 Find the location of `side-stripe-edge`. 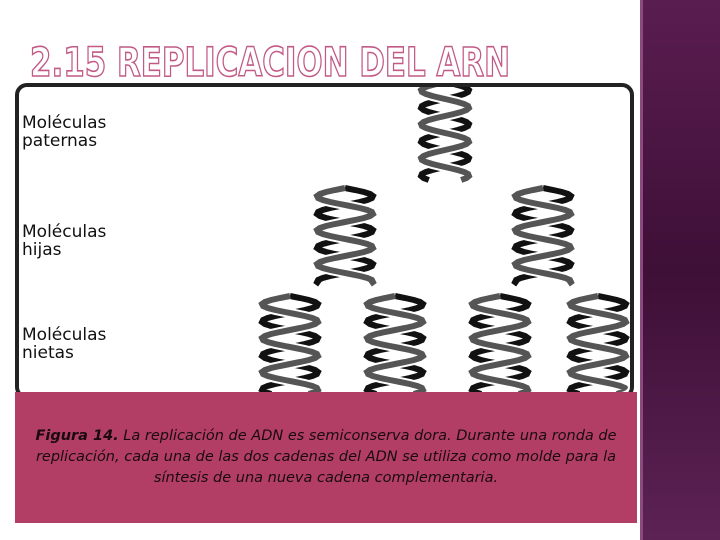

side-stripe-edge is located at coordinates (641, 270).